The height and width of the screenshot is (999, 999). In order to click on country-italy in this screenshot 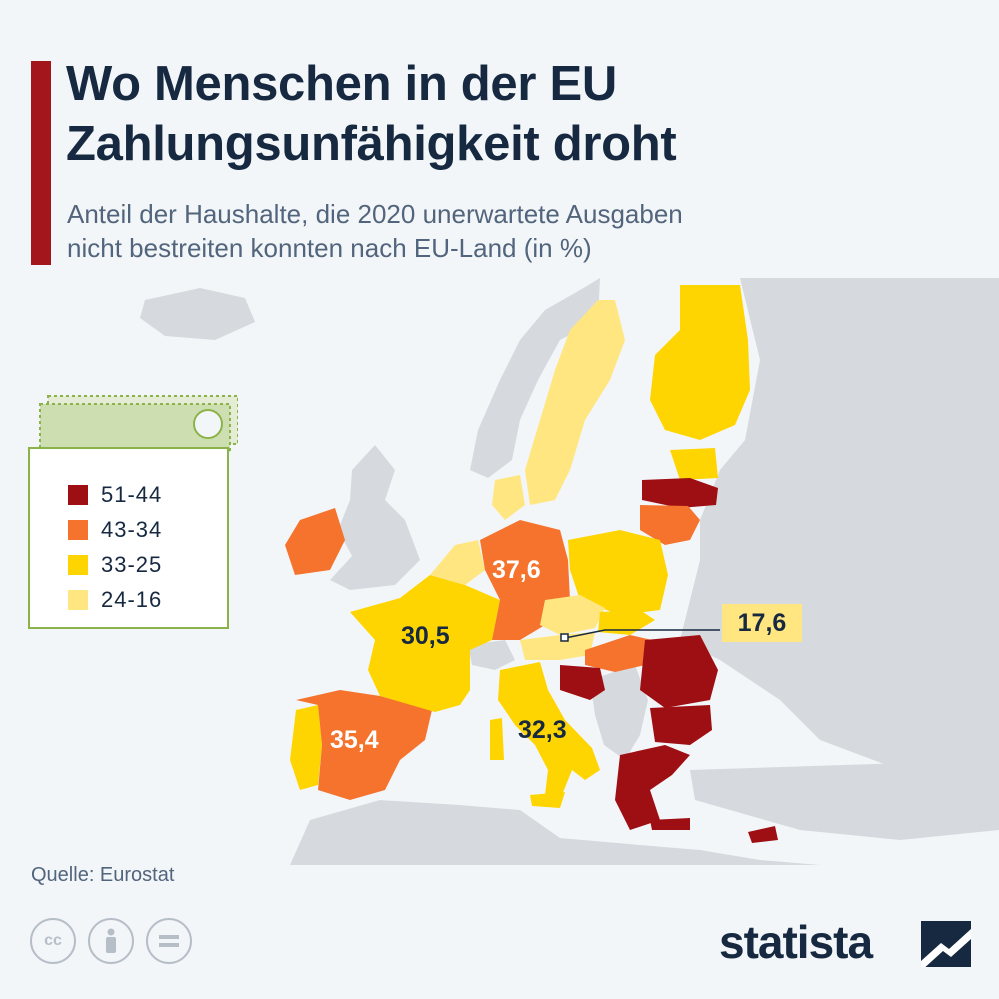, I will do `click(549, 731)`.